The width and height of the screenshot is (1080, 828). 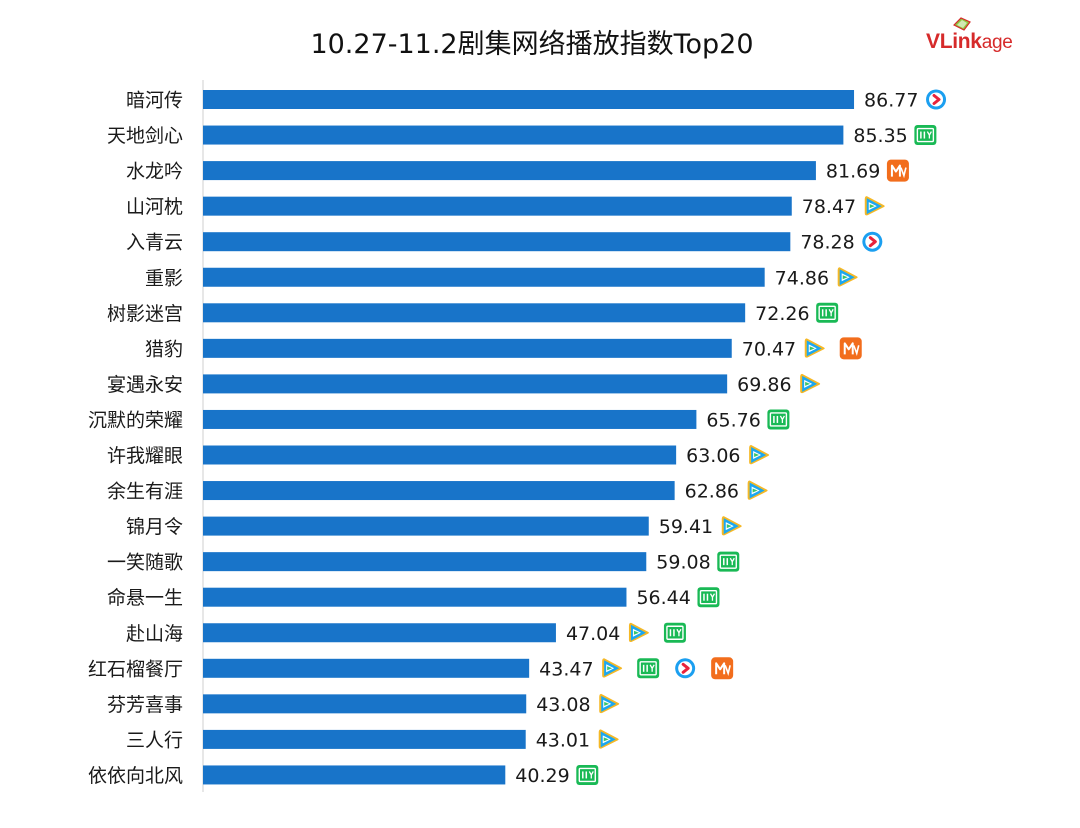 What do you see at coordinates (712, 492) in the screenshot?
I see `value-label: 62.86` at bounding box center [712, 492].